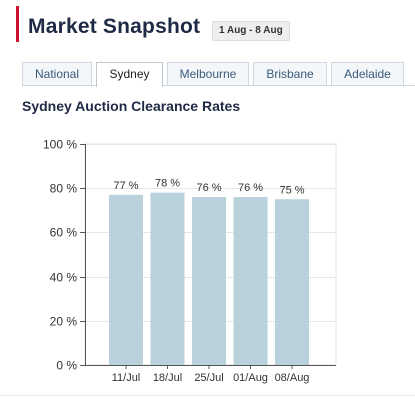 This screenshot has width=415, height=410. What do you see at coordinates (60, 145) in the screenshot?
I see `y-tick-label: 100 %` at bounding box center [60, 145].